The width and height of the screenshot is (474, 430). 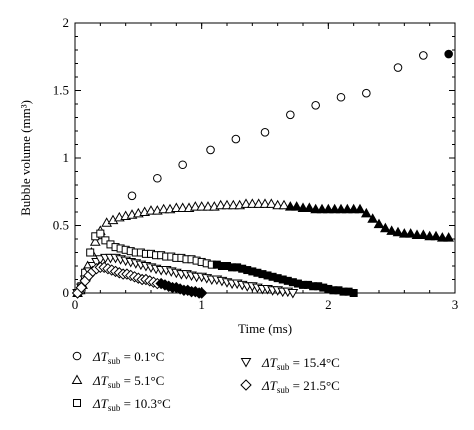 I want to click on legend-entry: ΔTsub = 10.3°C, so click(x=122, y=404).